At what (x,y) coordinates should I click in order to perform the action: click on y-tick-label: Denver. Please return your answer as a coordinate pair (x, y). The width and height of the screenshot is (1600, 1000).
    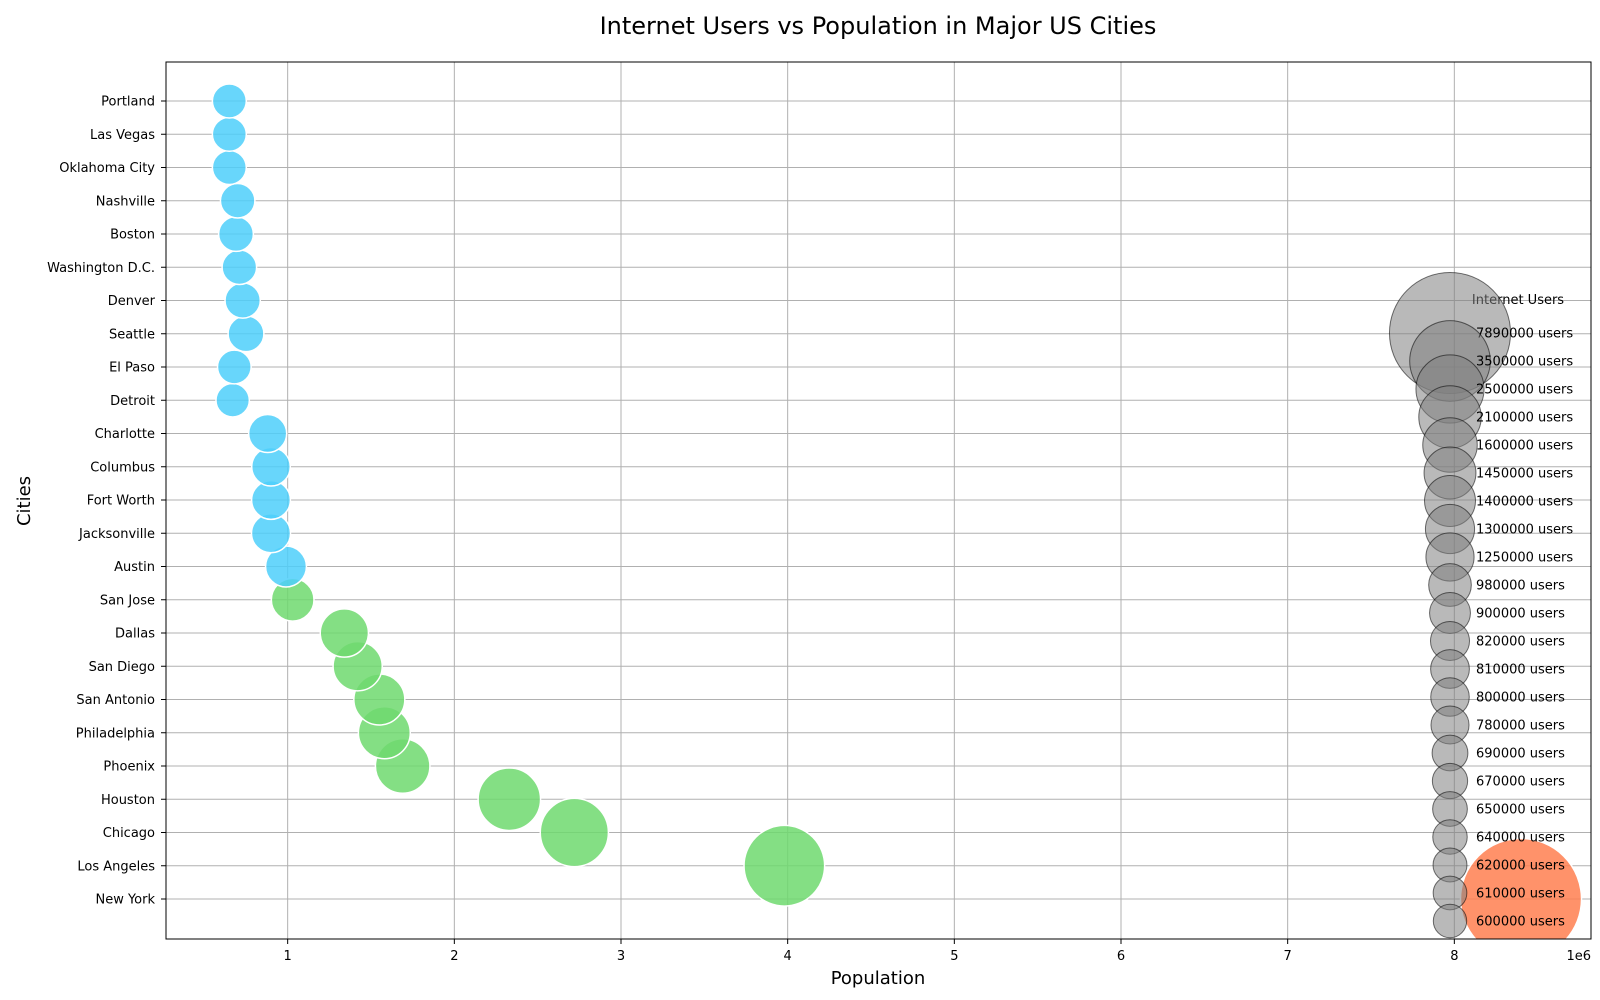
    Looking at the image, I should click on (132, 301).